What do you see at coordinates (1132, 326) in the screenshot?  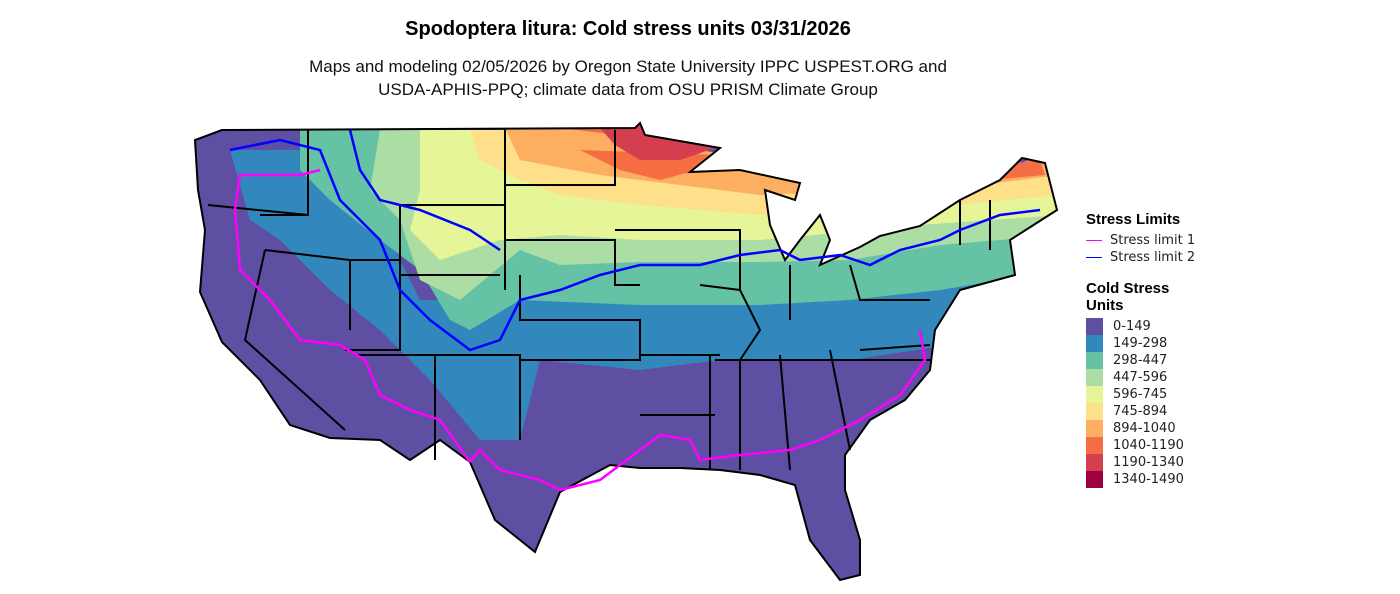 I see `bin-label: 0-149` at bounding box center [1132, 326].